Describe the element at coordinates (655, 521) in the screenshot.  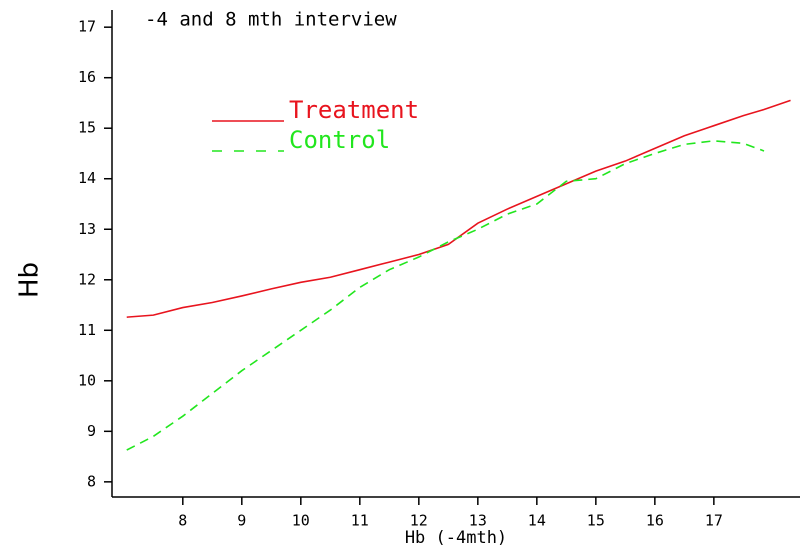
I see `x-tick-label: 16` at that location.